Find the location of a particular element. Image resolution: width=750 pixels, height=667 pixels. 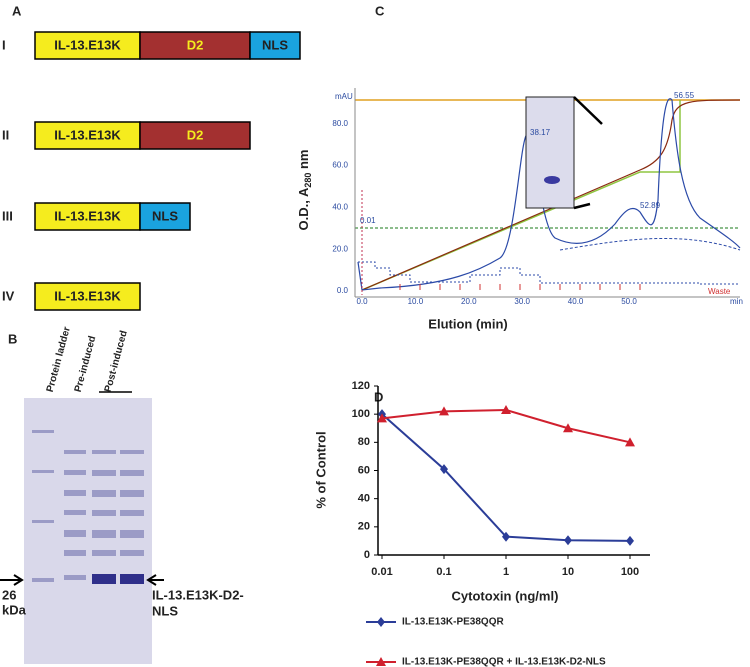

x-tick-label: 40.0 is located at coordinates (576, 301).